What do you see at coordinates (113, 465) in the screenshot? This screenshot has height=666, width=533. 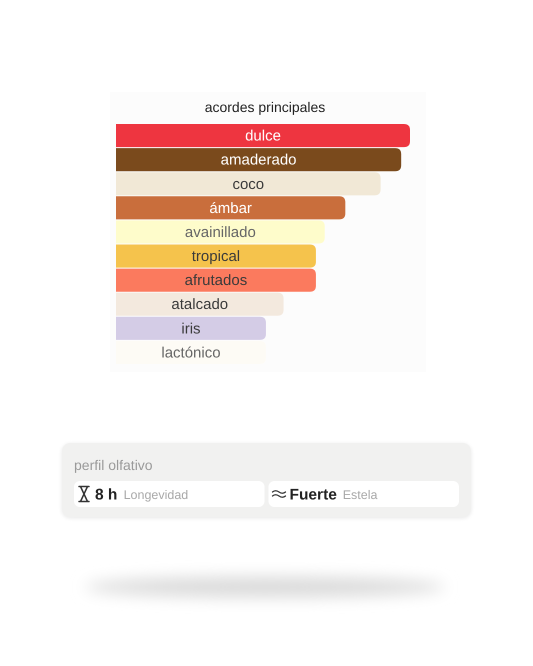 I see `text: perfil olfativo` at bounding box center [113, 465].